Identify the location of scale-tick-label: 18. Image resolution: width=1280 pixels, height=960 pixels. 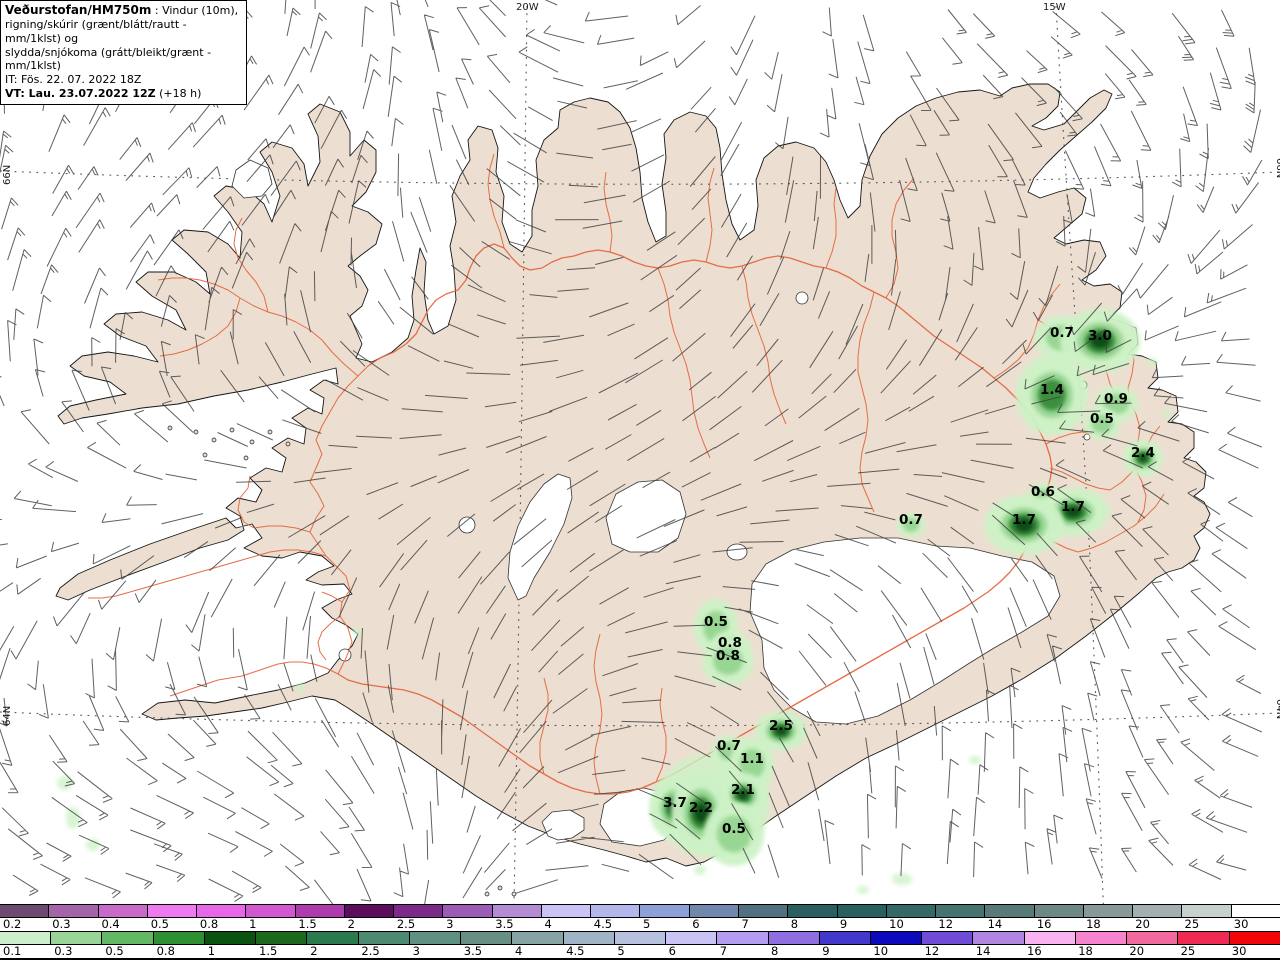
(1093, 924).